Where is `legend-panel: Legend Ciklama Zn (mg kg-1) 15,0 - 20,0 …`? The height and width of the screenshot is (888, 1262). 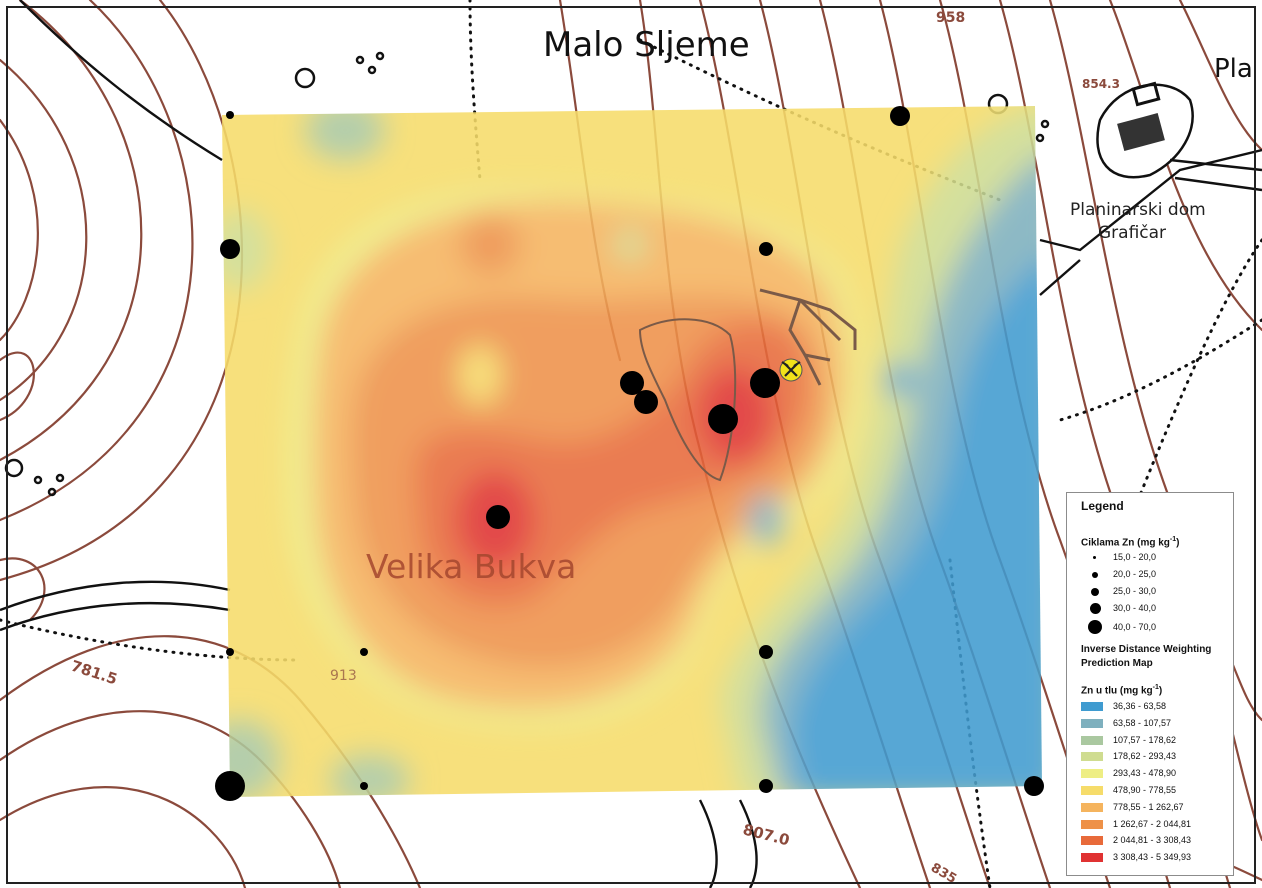 legend-panel: Legend Ciklama Zn (mg kg-1) 15,0 - 20,0 … is located at coordinates (1150, 684).